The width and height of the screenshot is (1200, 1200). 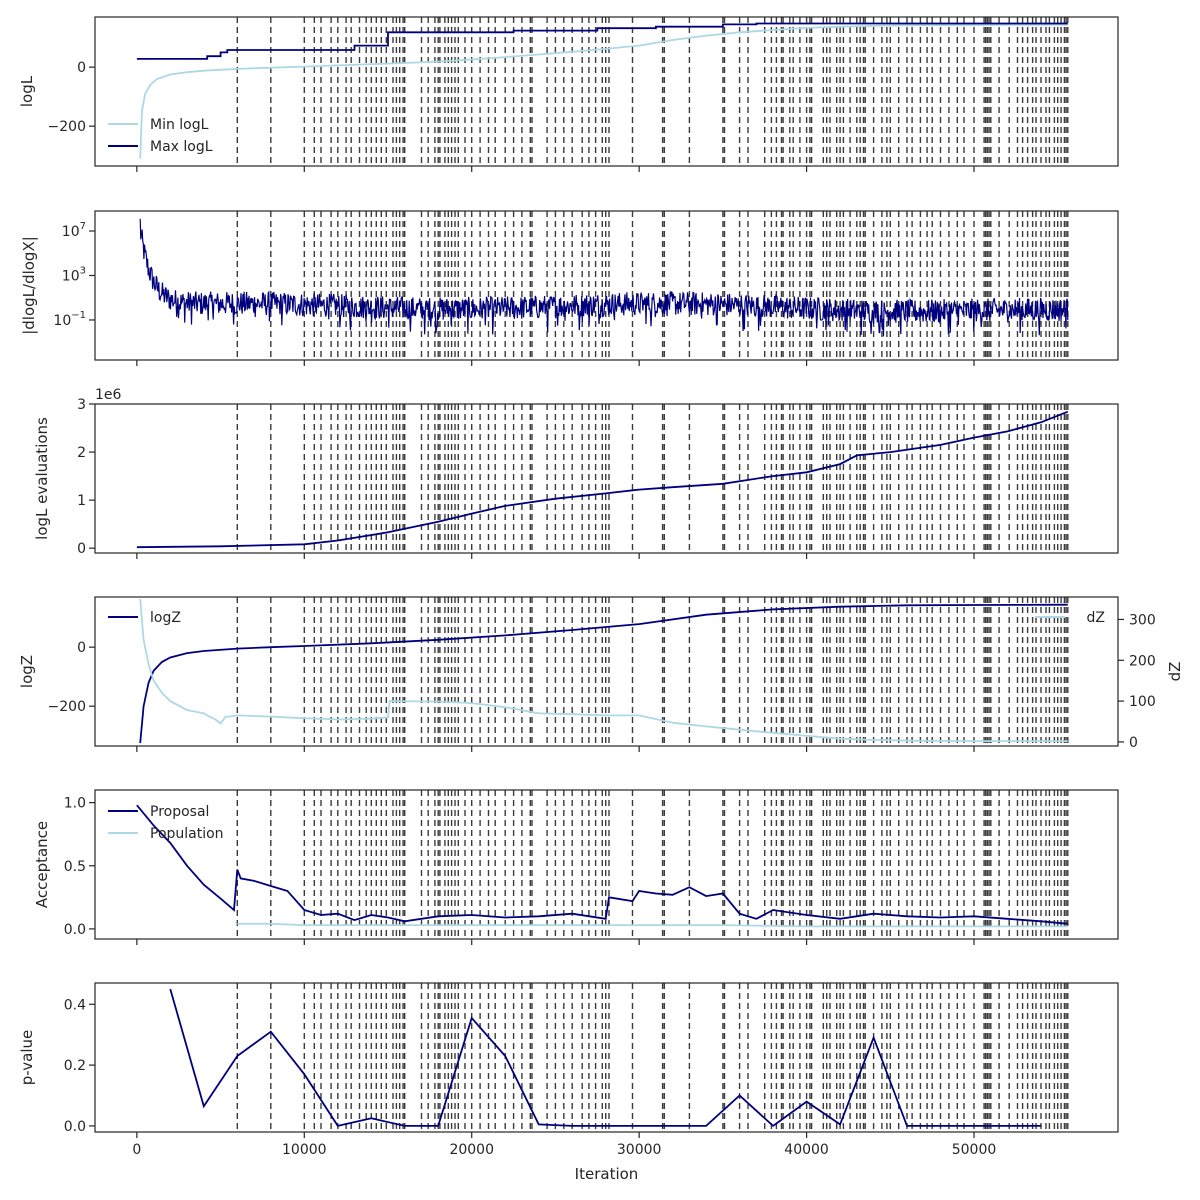 What do you see at coordinates (607, 1174) in the screenshot?
I see `x-axis-label: Iteration` at bounding box center [607, 1174].